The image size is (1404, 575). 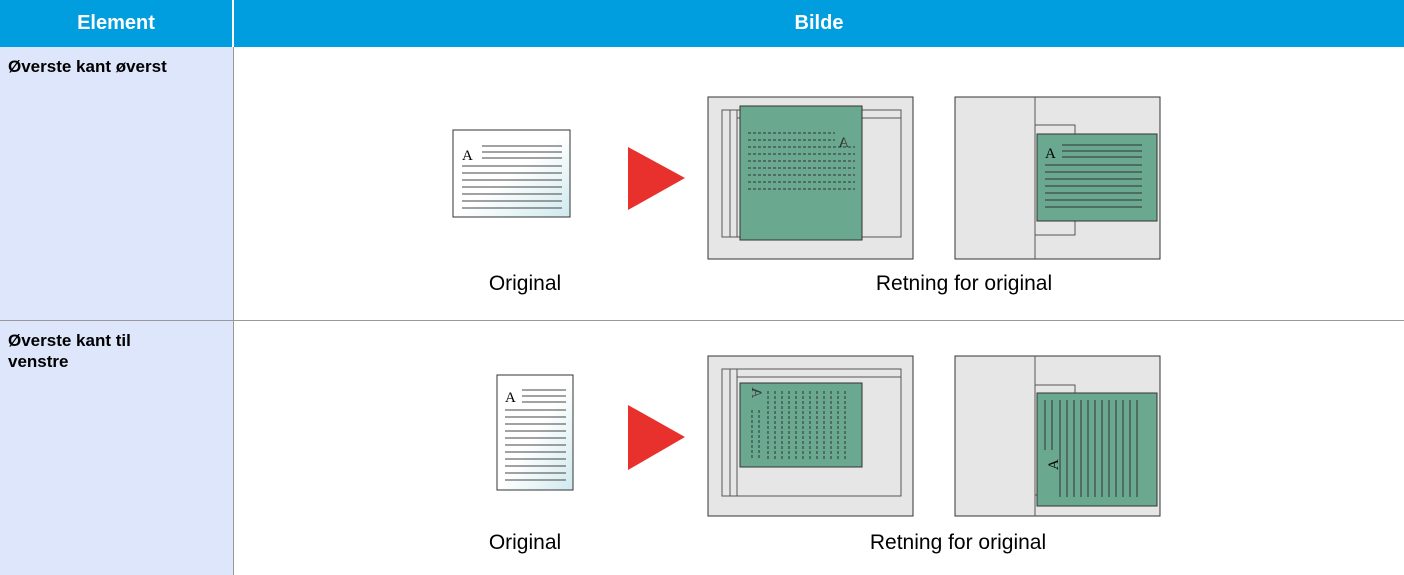 I want to click on row-label: Øverste kant til venstre, so click(x=69, y=351).